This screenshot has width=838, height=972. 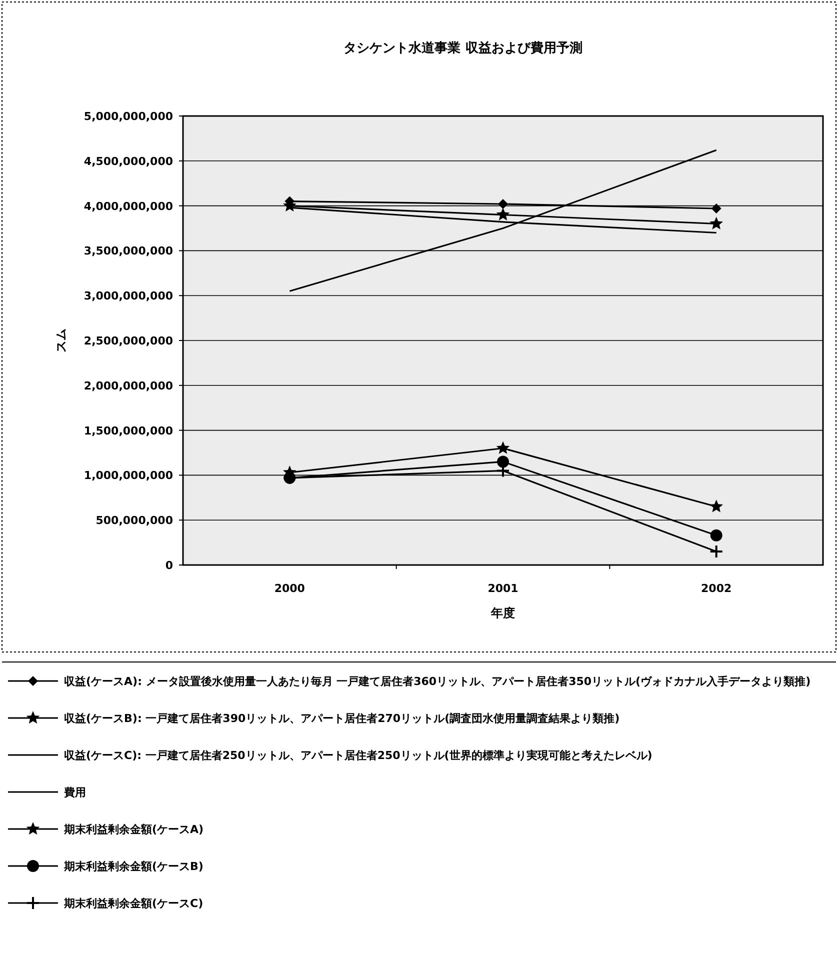 What do you see at coordinates (129, 385) in the screenshot?
I see `y-tick-label: 2,000,000,000` at bounding box center [129, 385].